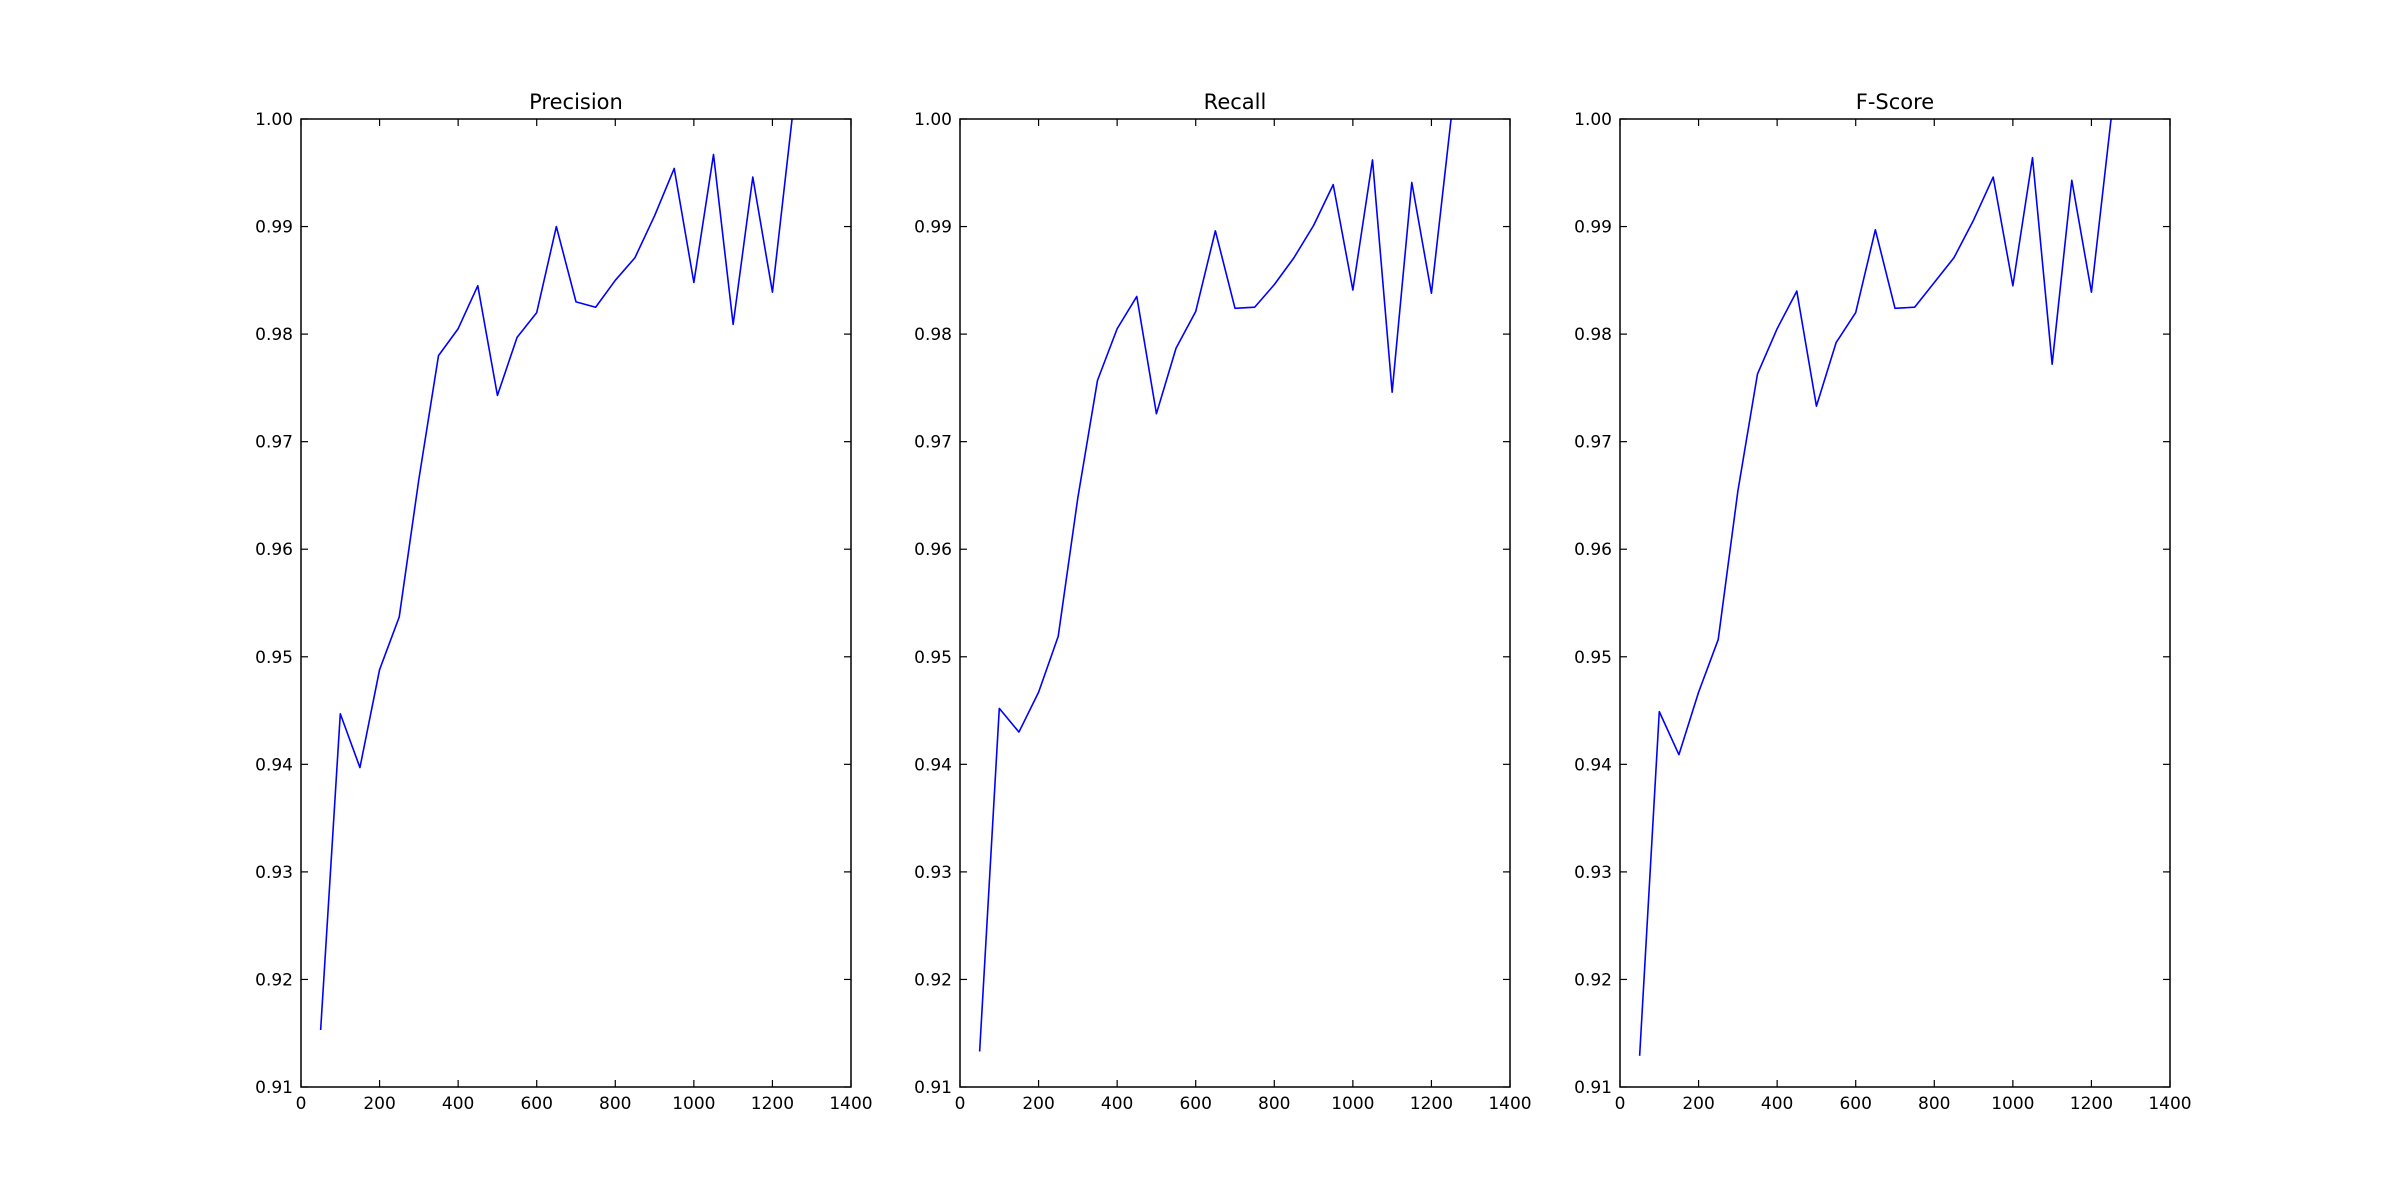 This screenshot has width=2400, height=1203. Describe the element at coordinates (1895, 102) in the screenshot. I see `chart-title: F-Score` at that location.